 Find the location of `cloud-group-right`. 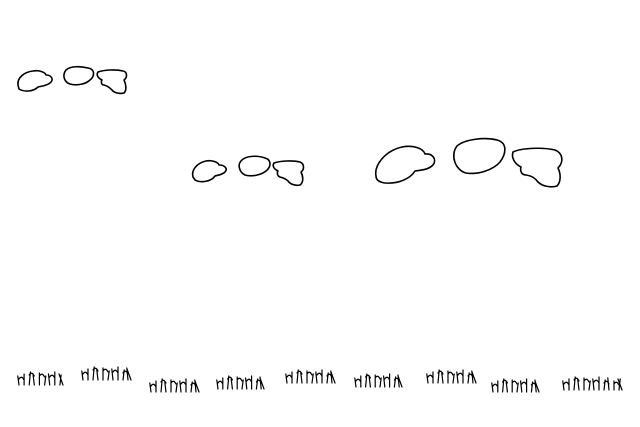

cloud-group-right is located at coordinates (469, 162).